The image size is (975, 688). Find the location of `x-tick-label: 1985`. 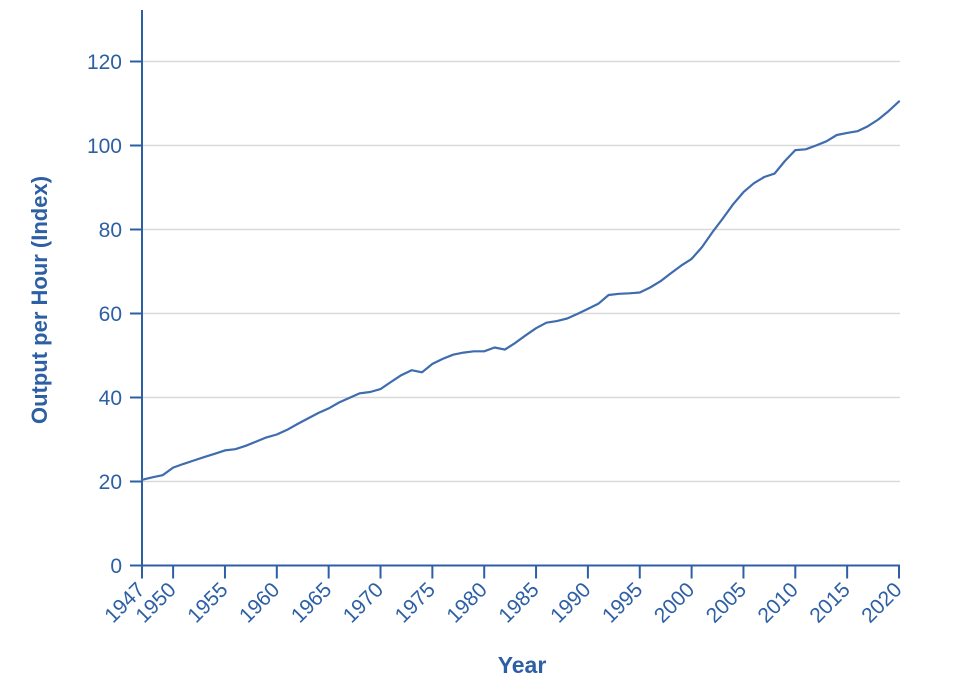

x-tick-label: 1985 is located at coordinates (518, 602).